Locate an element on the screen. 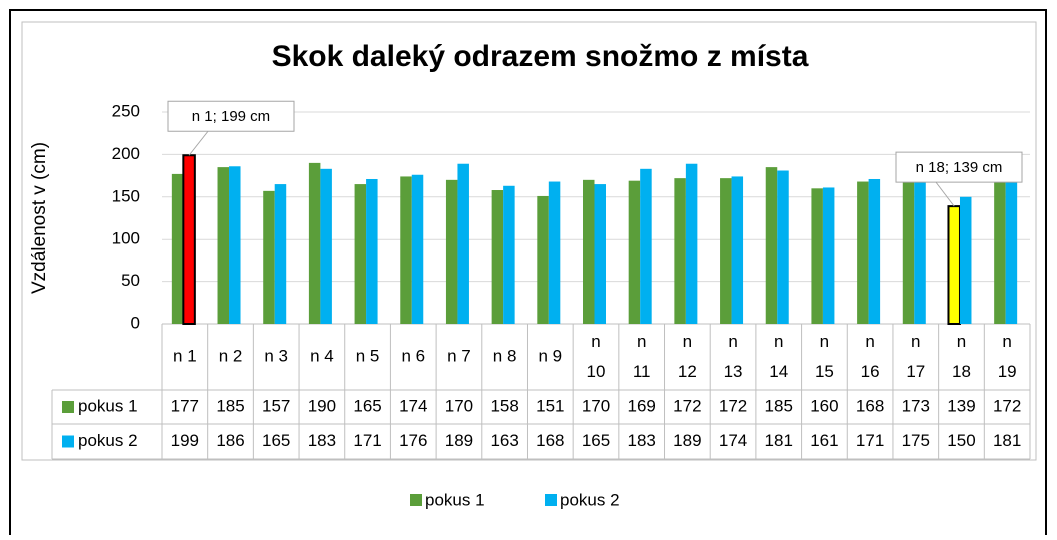  table-legend-key is located at coordinates (68, 441).